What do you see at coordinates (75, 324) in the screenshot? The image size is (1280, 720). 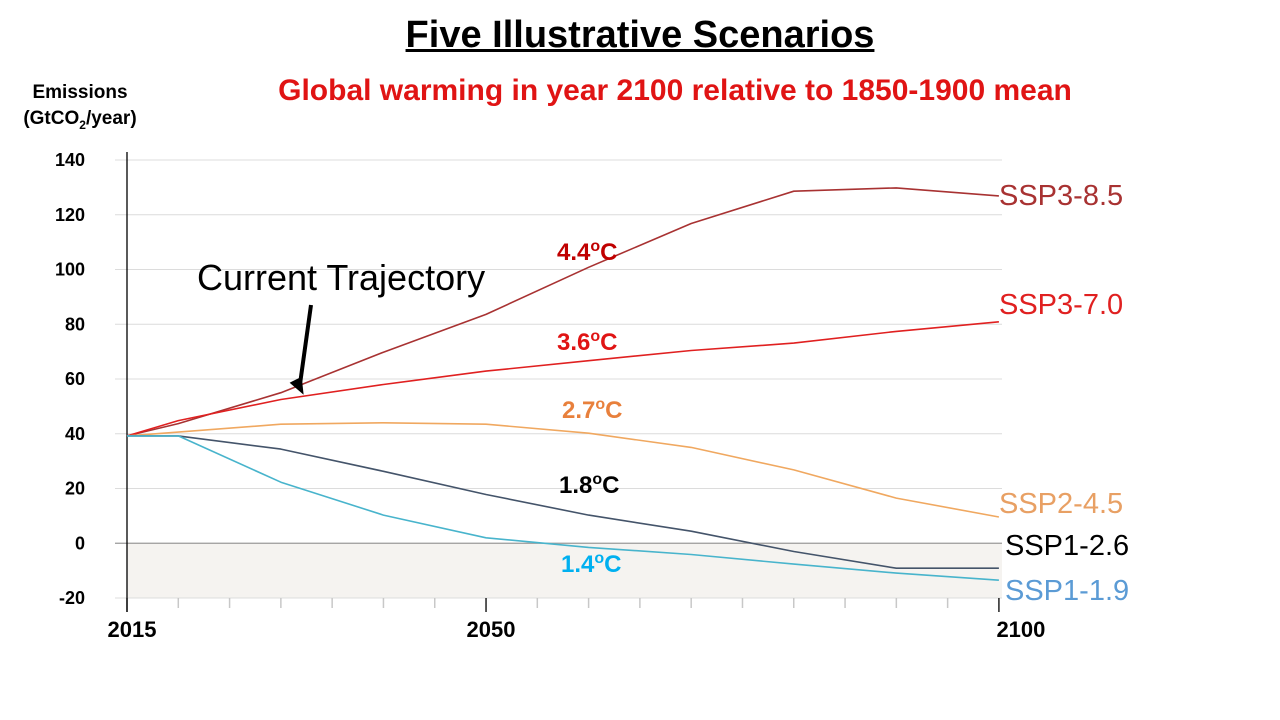 I see `y-tick-label: 80` at bounding box center [75, 324].